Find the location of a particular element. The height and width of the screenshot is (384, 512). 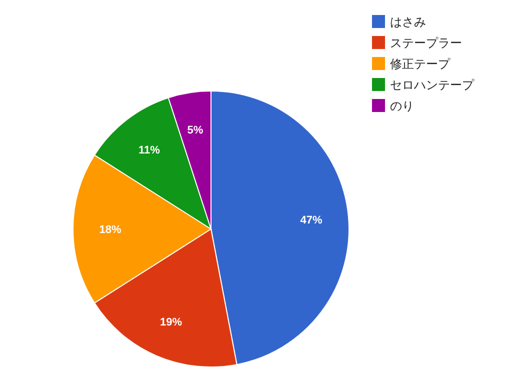

legend-label: ステープラー is located at coordinates (426, 43).